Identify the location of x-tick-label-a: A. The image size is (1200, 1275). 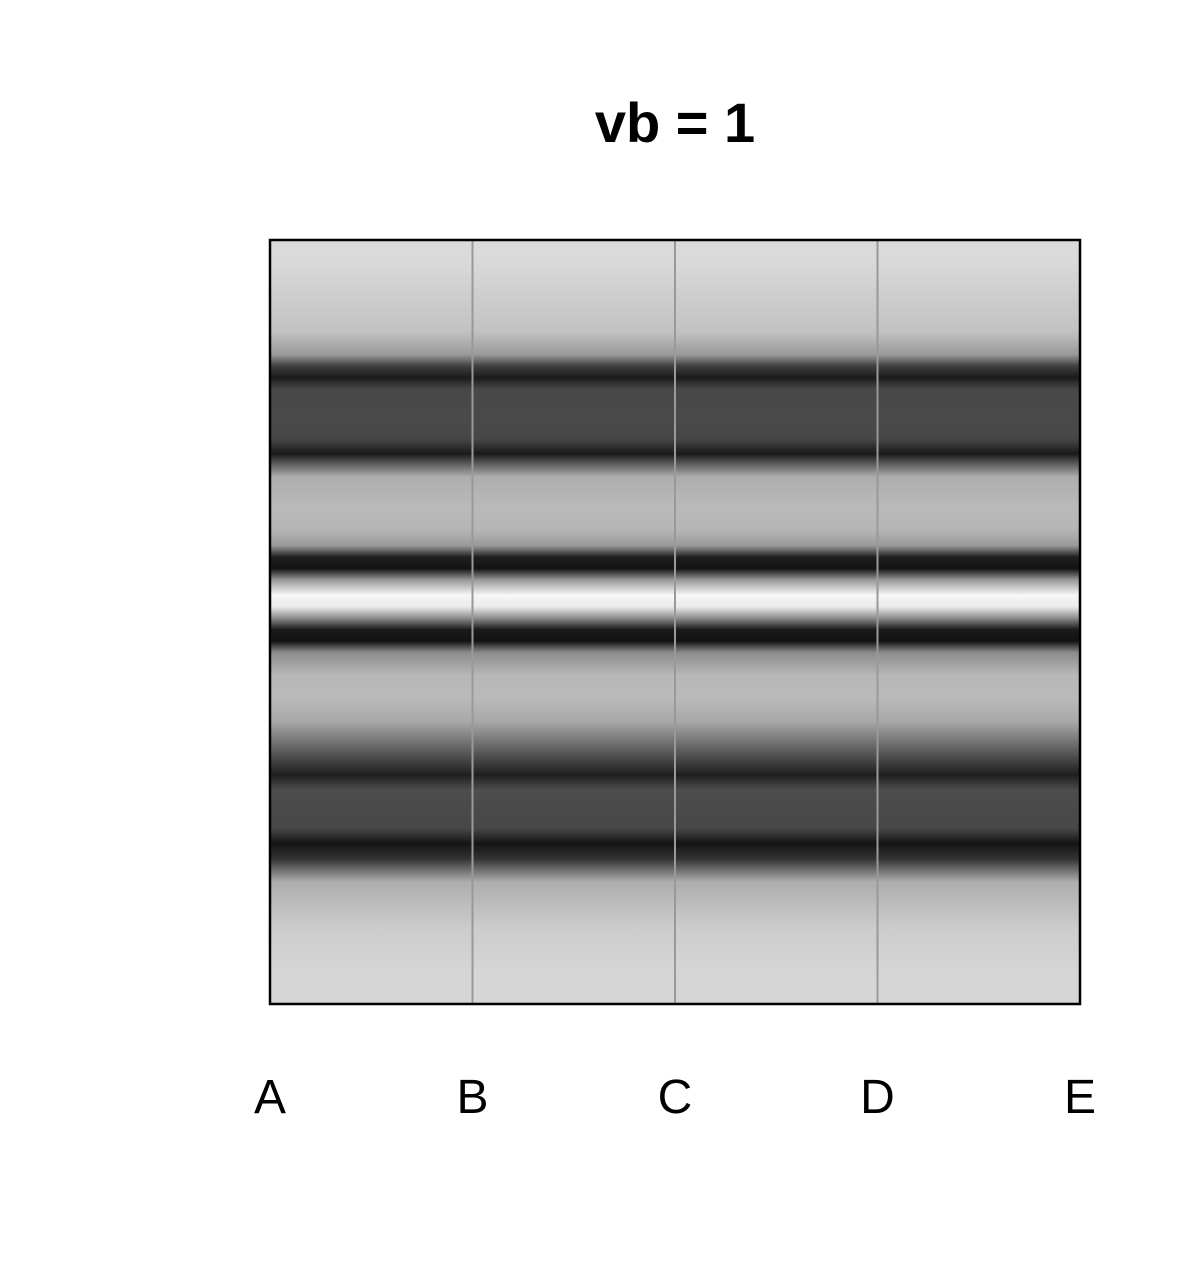
(270, 1097).